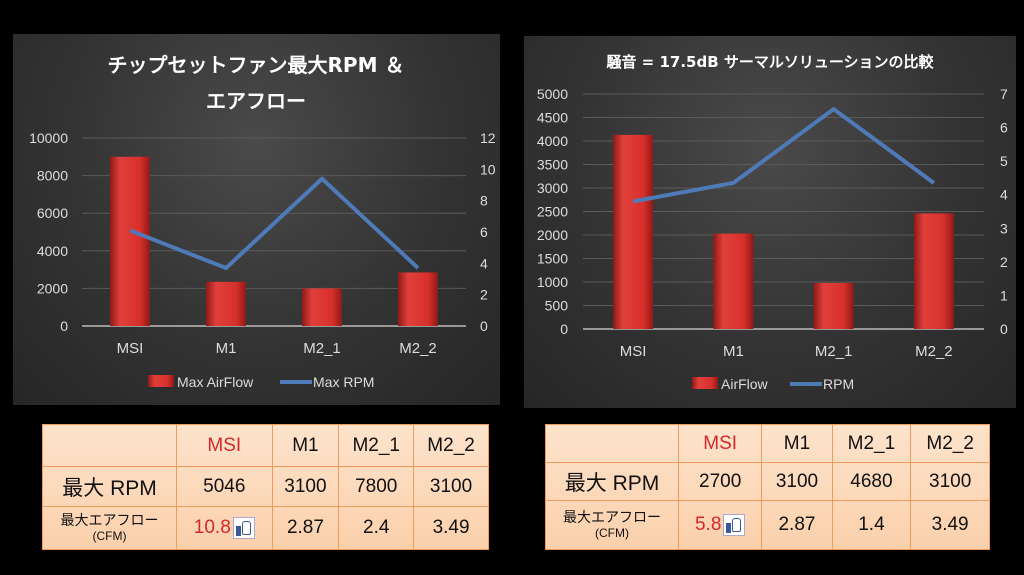 The width and height of the screenshot is (1024, 575). I want to click on table-cell: 2.4, so click(376, 528).